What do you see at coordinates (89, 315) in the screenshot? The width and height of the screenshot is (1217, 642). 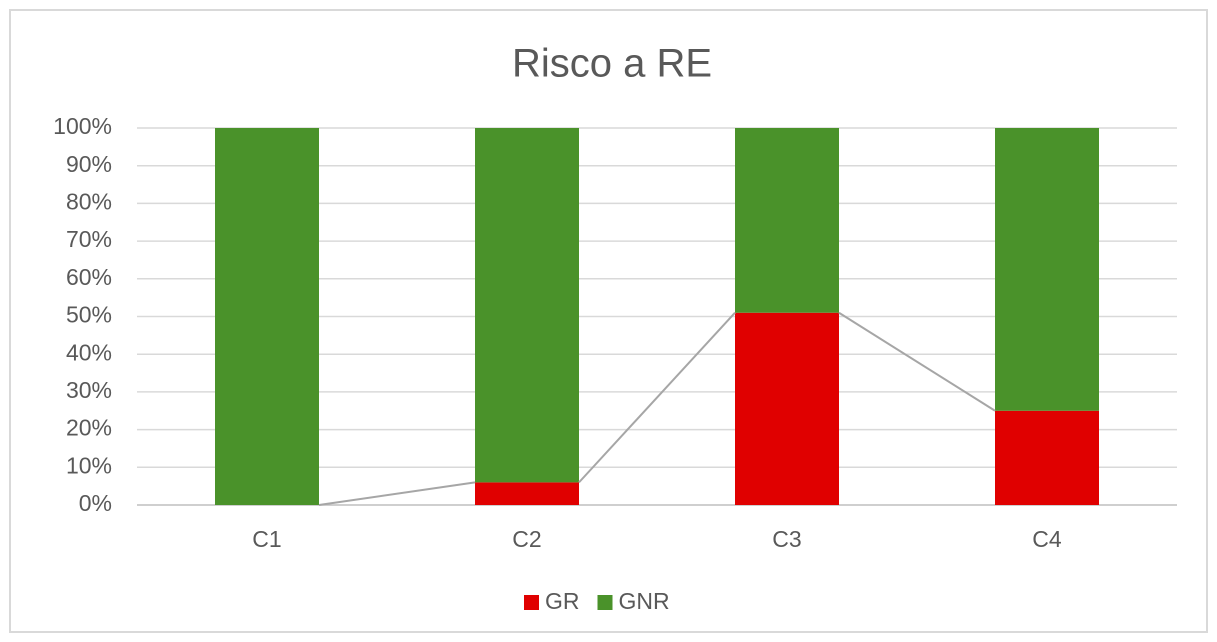 I see `y-tick-label: 50%` at bounding box center [89, 315].